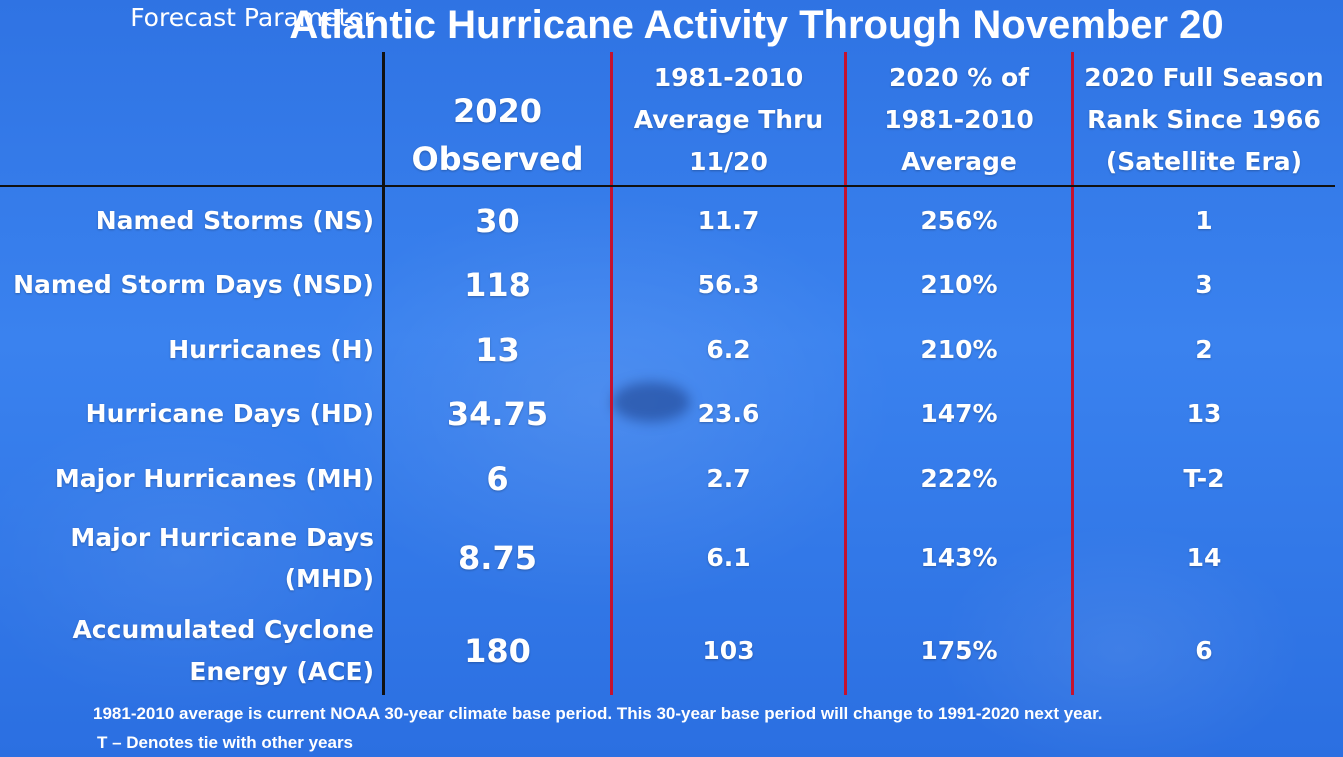 This screenshot has width=1343, height=757. What do you see at coordinates (728, 119) in the screenshot?
I see `header-average-line2: Average Thru` at bounding box center [728, 119].